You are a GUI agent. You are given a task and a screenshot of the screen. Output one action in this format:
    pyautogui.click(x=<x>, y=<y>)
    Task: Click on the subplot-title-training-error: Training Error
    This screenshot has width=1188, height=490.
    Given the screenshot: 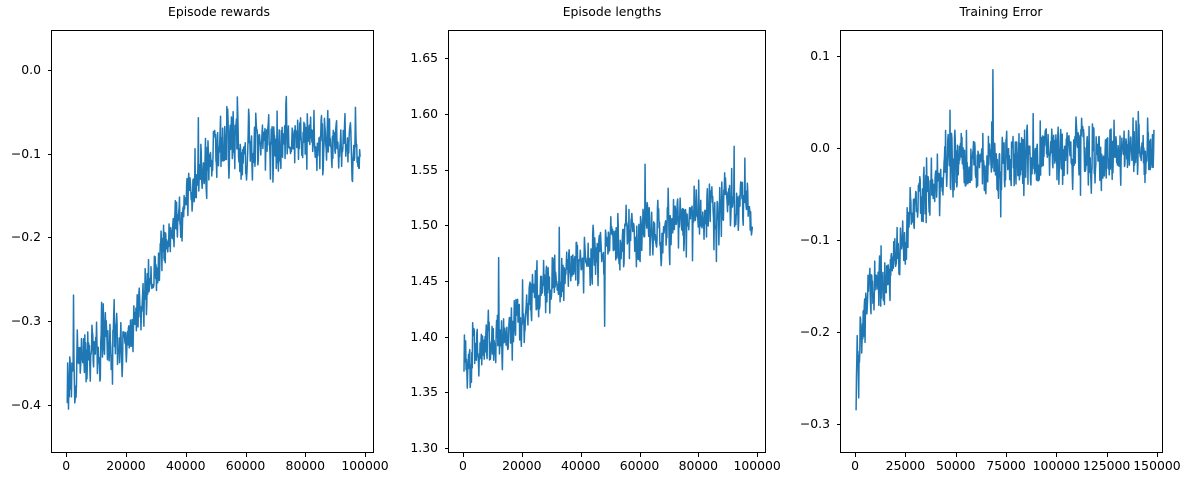 What is the action you would take?
    pyautogui.click(x=1001, y=11)
    